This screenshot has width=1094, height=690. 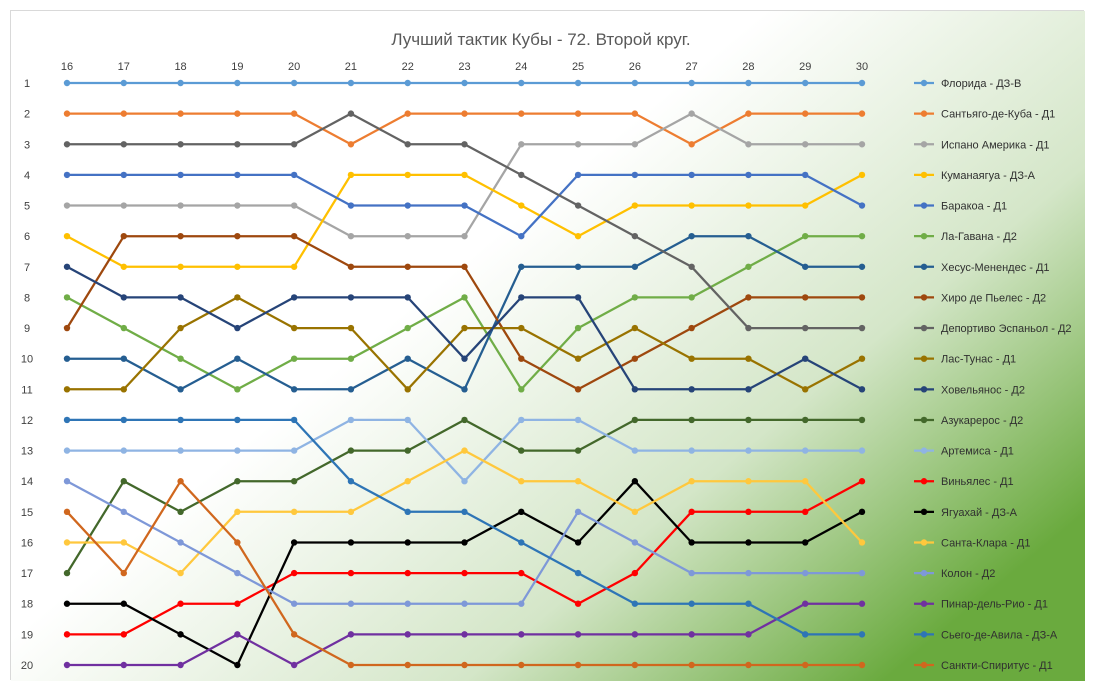 What do you see at coordinates (578, 67) in the screenshot?
I see `x-tick-label: 25` at bounding box center [578, 67].